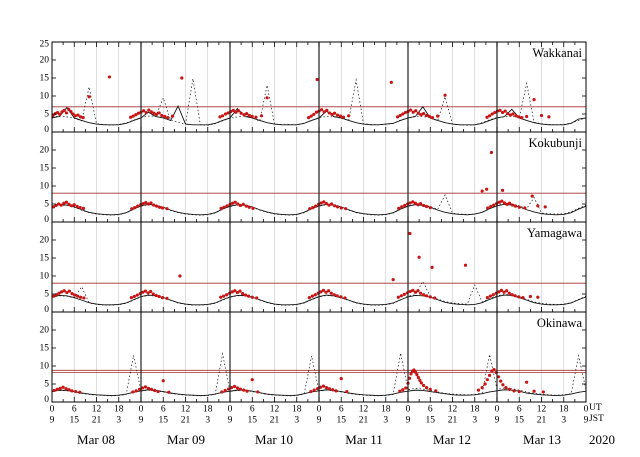  I want to click on panel-label-okinawa: Okinawa, so click(559, 323).